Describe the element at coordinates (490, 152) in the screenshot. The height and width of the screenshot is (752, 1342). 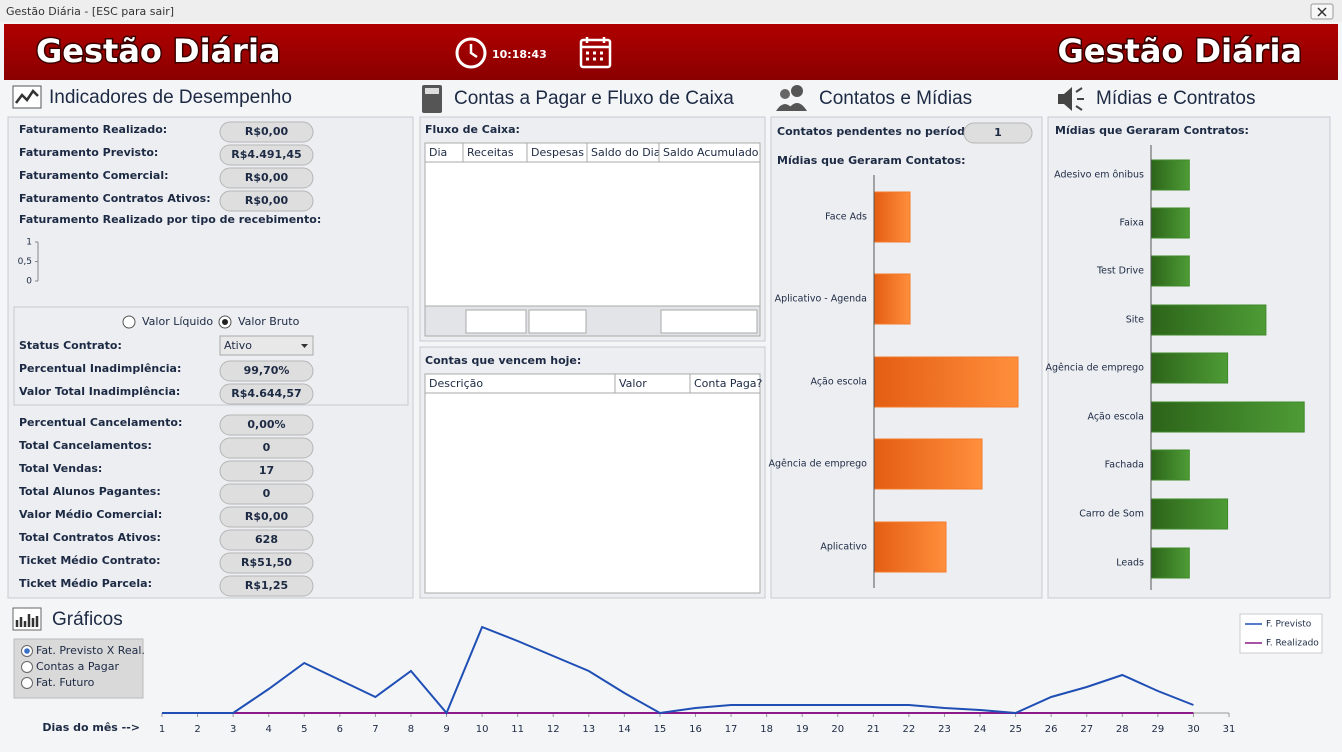
I see `column-header: Receitas` at that location.